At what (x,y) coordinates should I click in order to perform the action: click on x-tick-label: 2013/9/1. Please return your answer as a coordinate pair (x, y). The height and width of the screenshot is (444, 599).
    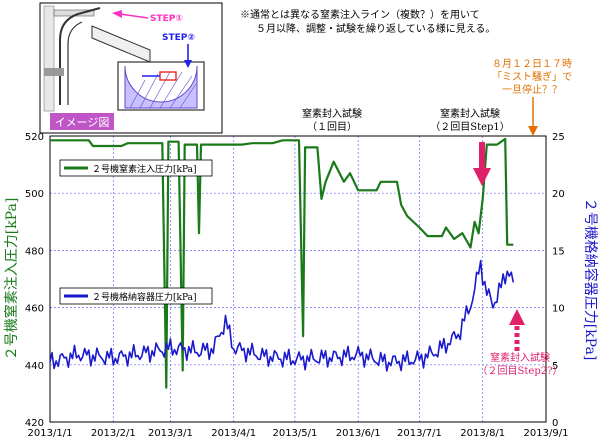
    Looking at the image, I should click on (546, 433).